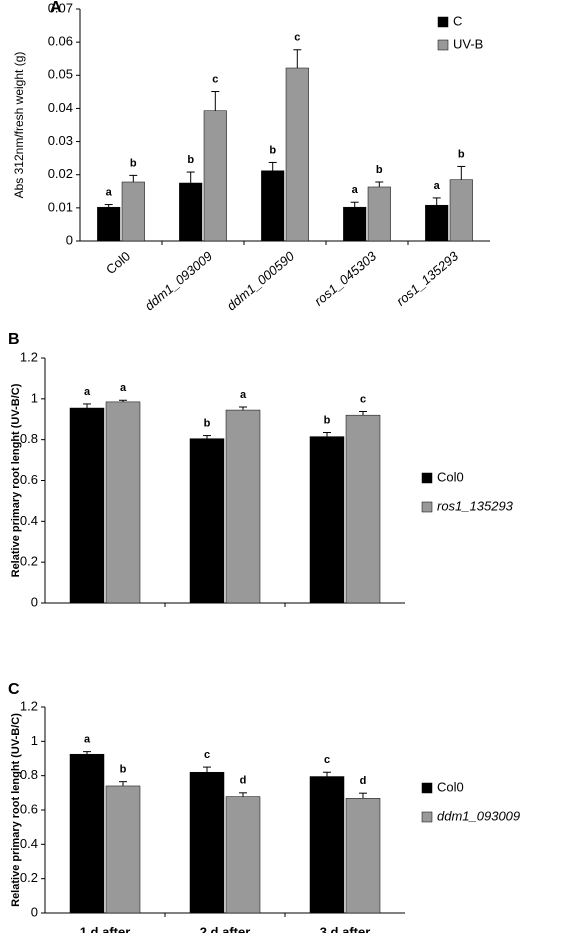 This screenshot has height=933, width=567. What do you see at coordinates (345, 928) in the screenshot?
I see `x-tick-label: 3 d after` at bounding box center [345, 928].